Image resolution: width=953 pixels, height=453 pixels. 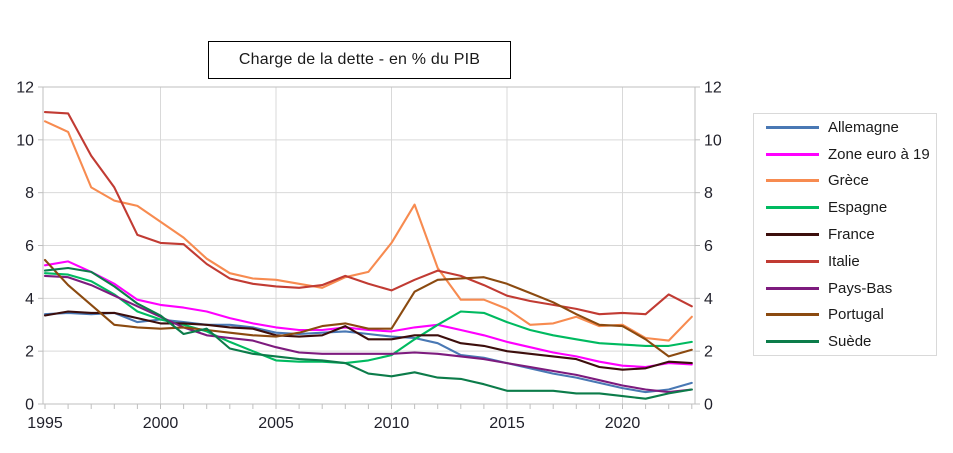 I want to click on legend-item-zone-euro: Zone euro à 19, so click(x=845, y=154).